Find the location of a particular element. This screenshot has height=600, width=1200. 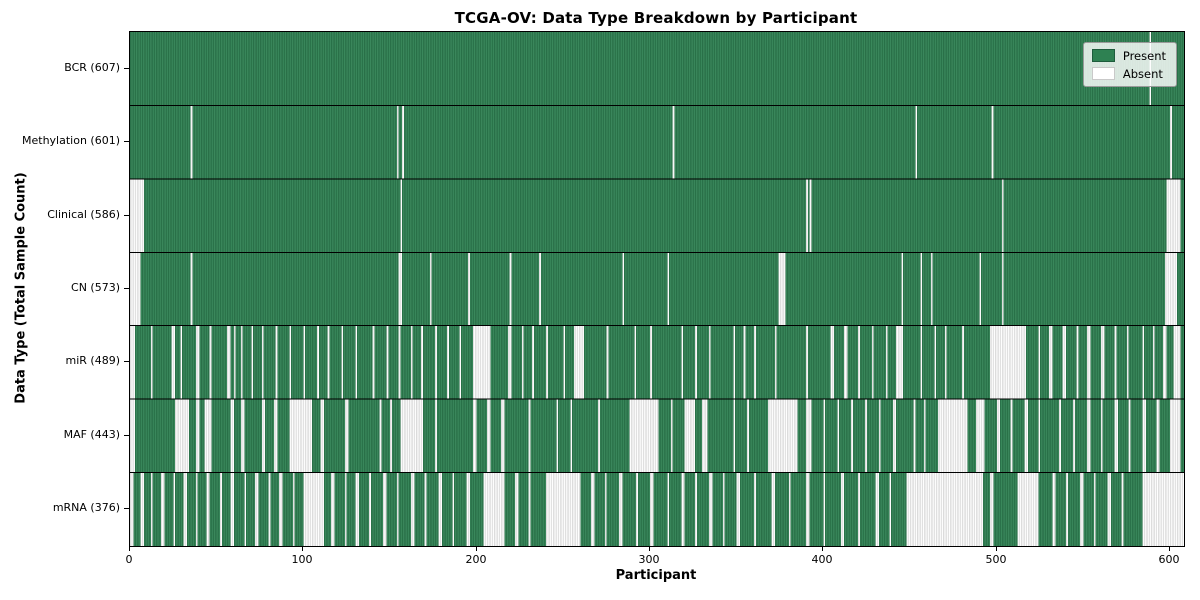

y-tick-label-MAF: MAF (443) is located at coordinates (91, 434).